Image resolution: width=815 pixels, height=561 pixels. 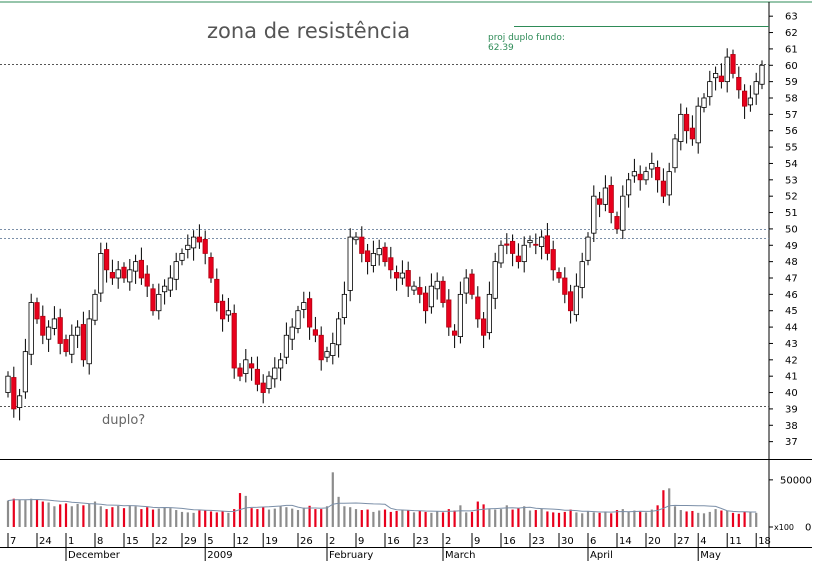 I want to click on time-tick-label: 12, so click(x=242, y=541).